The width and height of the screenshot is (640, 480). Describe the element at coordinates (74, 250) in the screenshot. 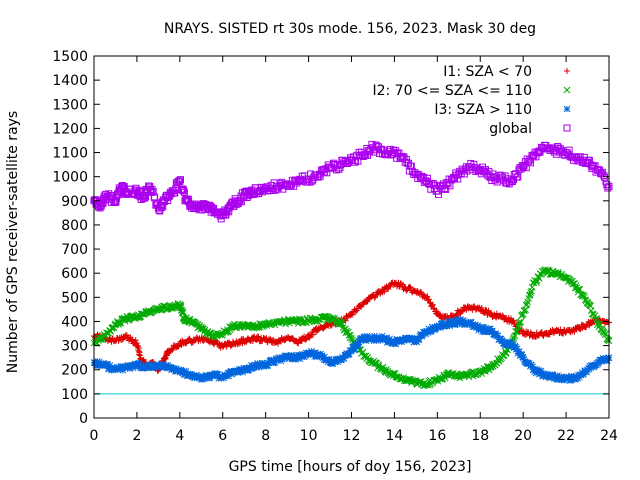

I see `y-tick-label: 700` at that location.